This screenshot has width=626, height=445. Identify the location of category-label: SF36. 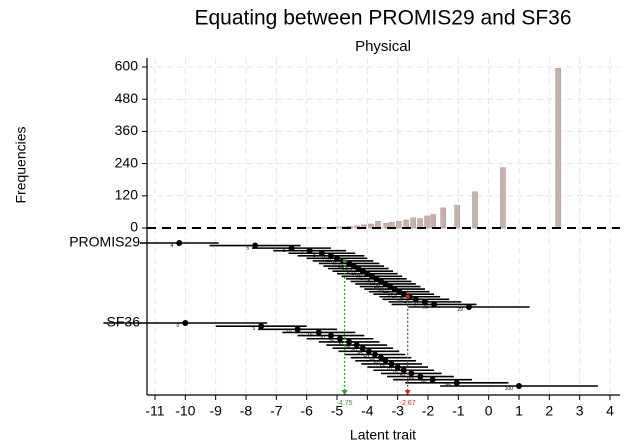
(124, 322).